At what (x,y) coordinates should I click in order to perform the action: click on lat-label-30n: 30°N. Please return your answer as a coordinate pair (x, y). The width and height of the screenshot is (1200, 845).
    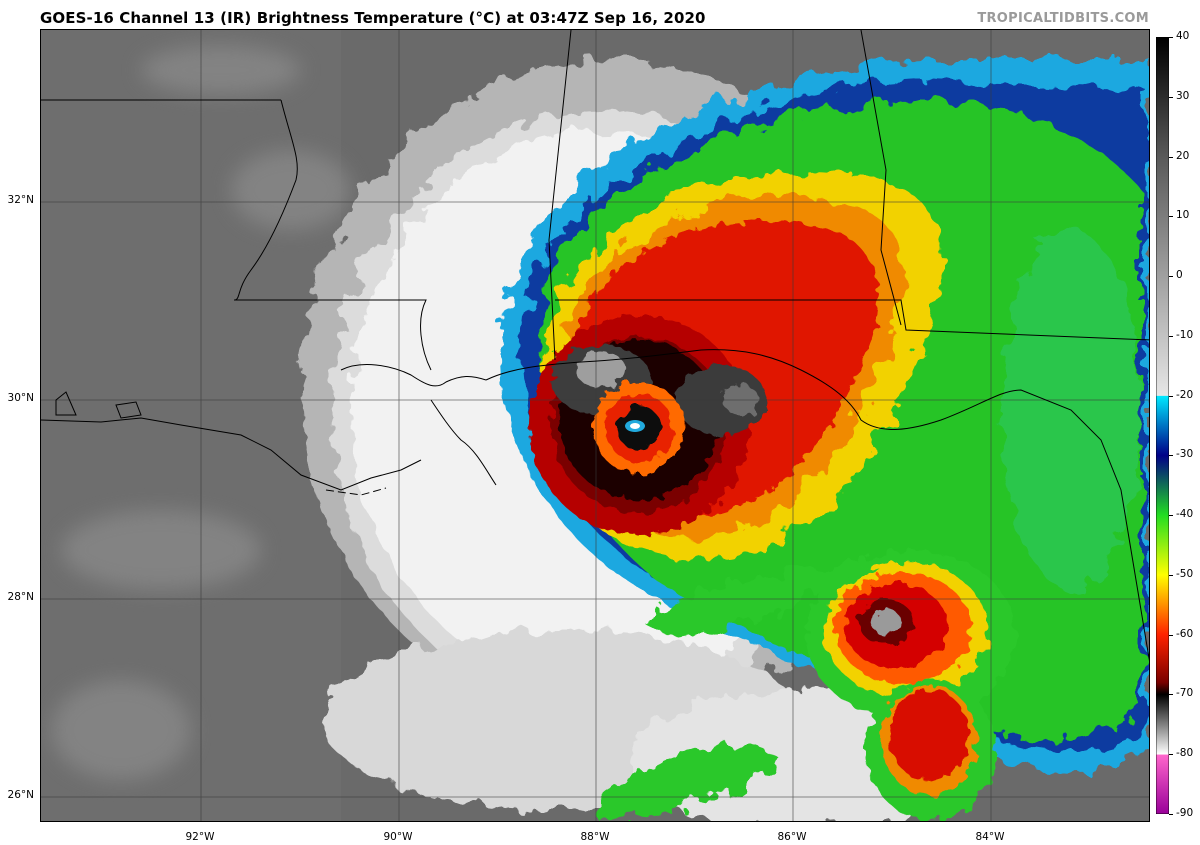
    Looking at the image, I should click on (20, 398).